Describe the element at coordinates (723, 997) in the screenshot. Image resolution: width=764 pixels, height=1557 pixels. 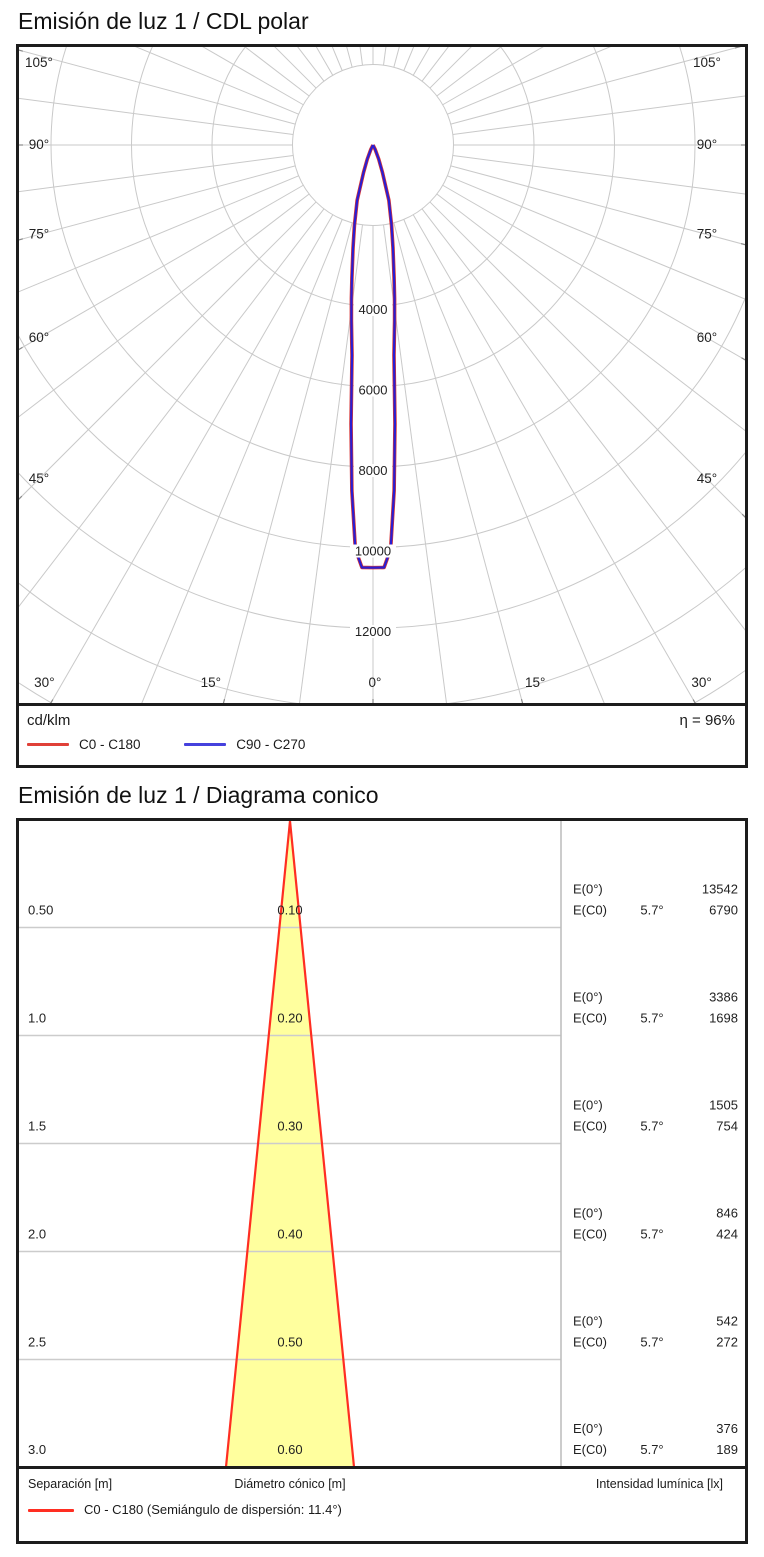
I see `e0-value: 3386` at that location.